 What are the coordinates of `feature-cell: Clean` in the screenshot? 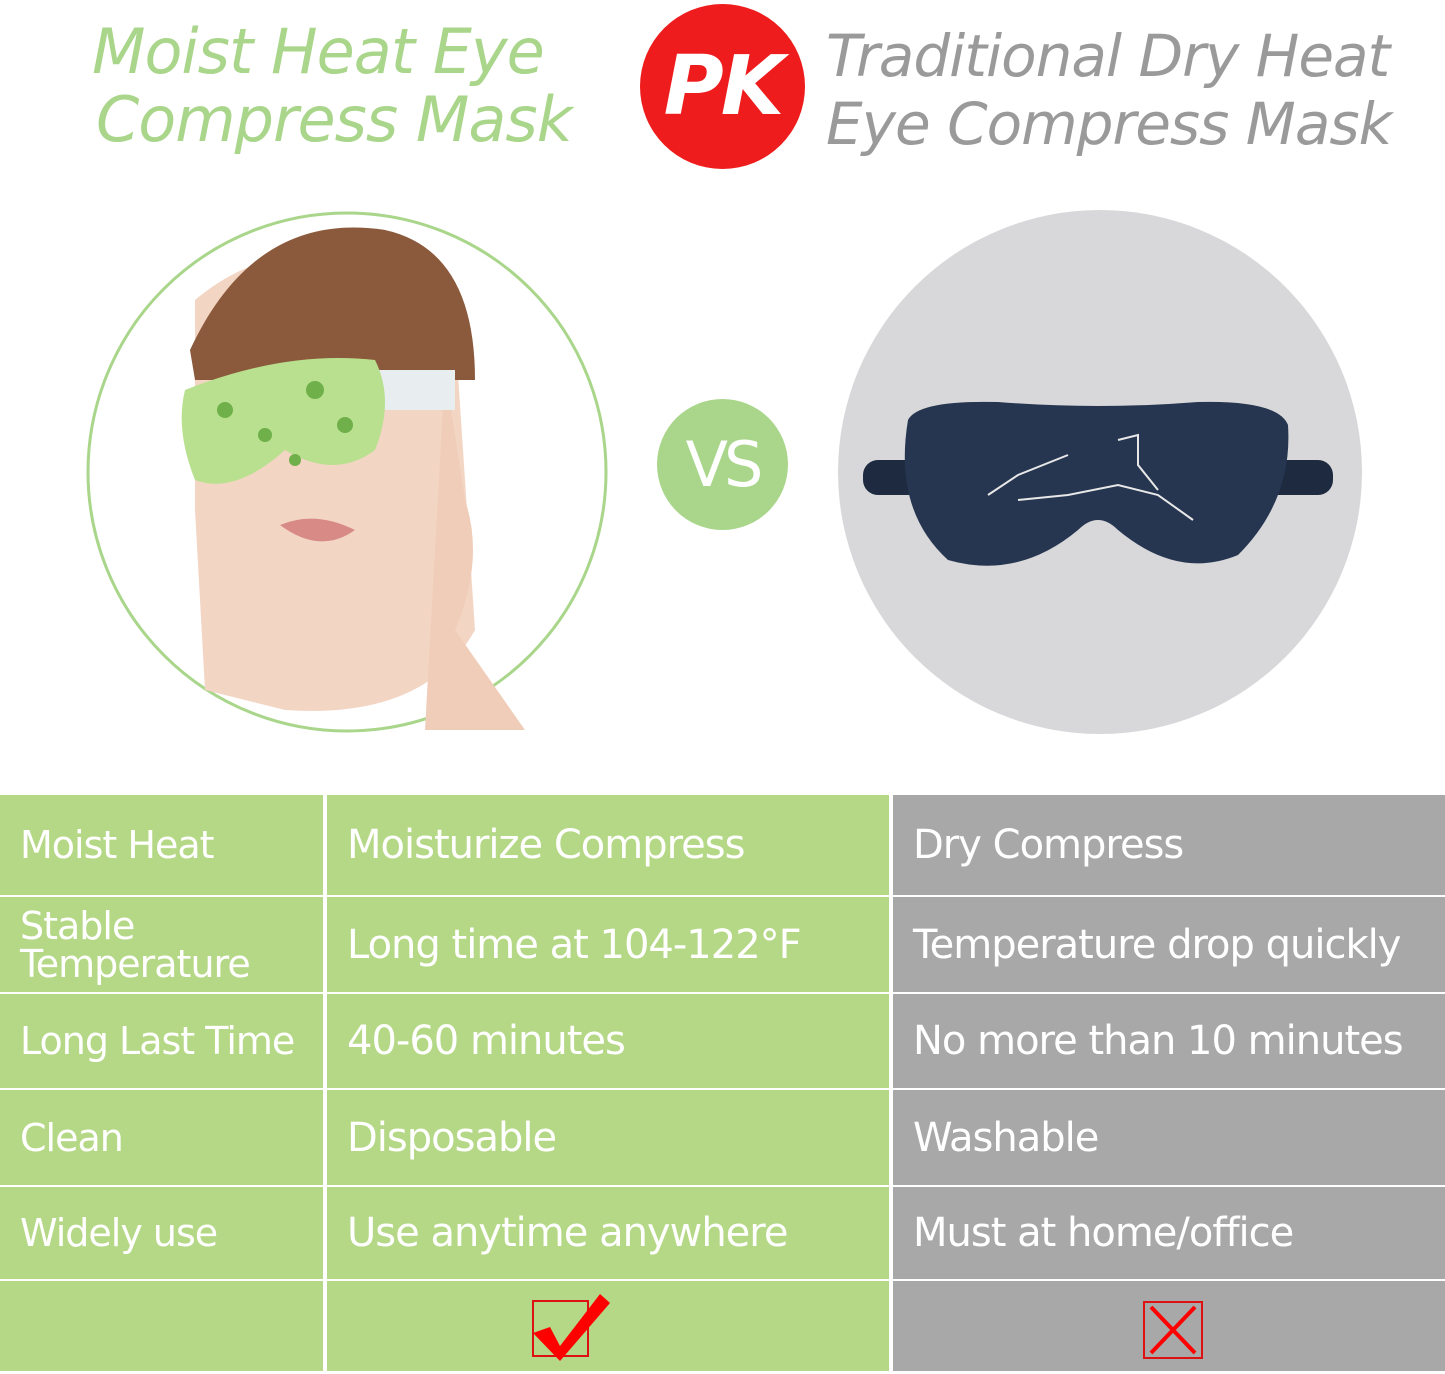 It's located at (161, 1137).